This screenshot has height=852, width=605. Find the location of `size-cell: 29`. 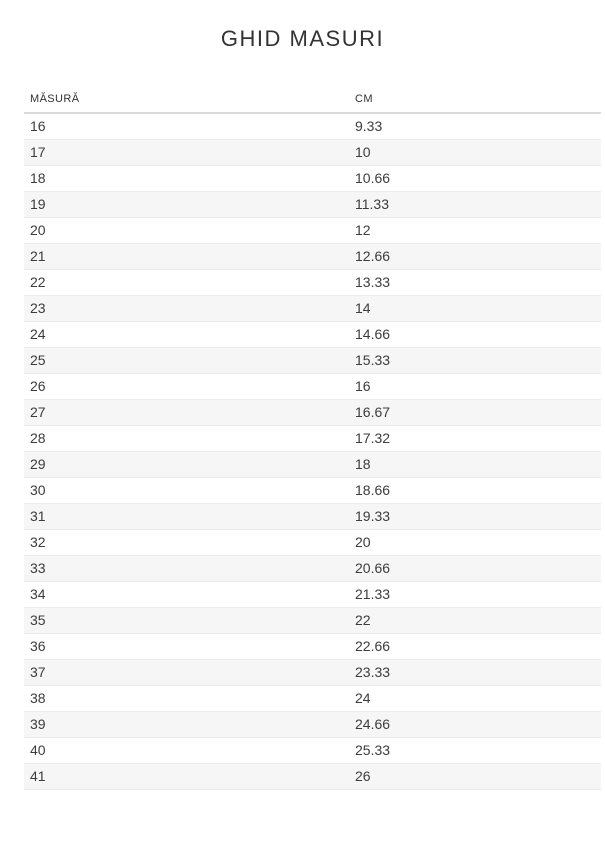

size-cell: 29 is located at coordinates (186, 464).